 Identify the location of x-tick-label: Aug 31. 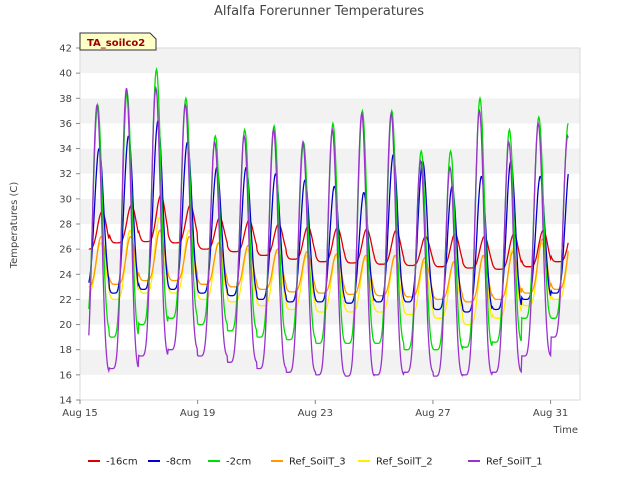
(550, 413).